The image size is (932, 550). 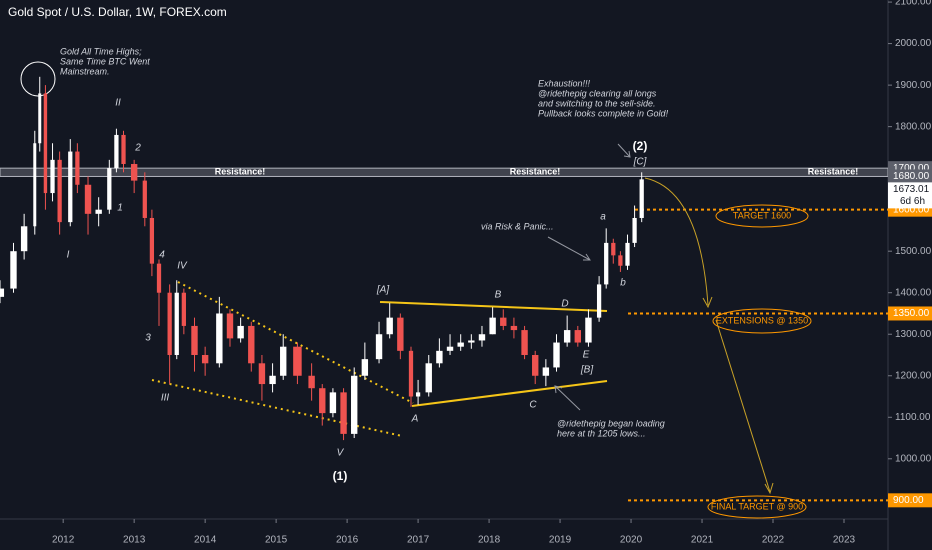 What do you see at coordinates (295, 342) in the screenshot?
I see `wedge-top` at bounding box center [295, 342].